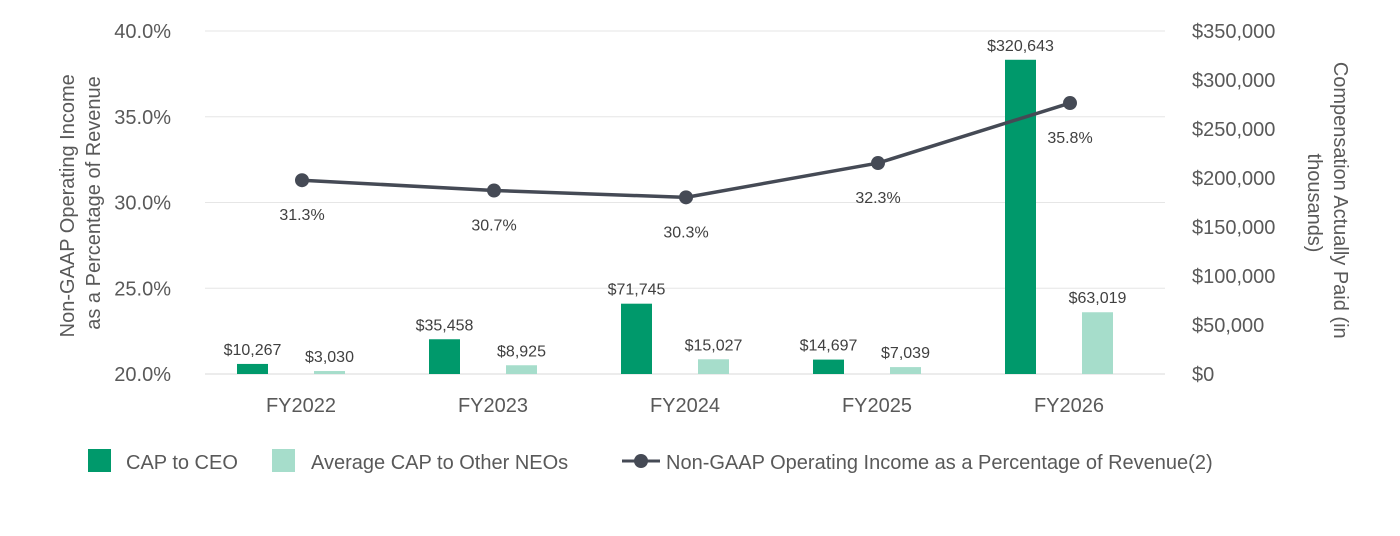 The width and height of the screenshot is (1400, 536). What do you see at coordinates (1020, 46) in the screenshot?
I see `bar-data-label: $320,643` at bounding box center [1020, 46].